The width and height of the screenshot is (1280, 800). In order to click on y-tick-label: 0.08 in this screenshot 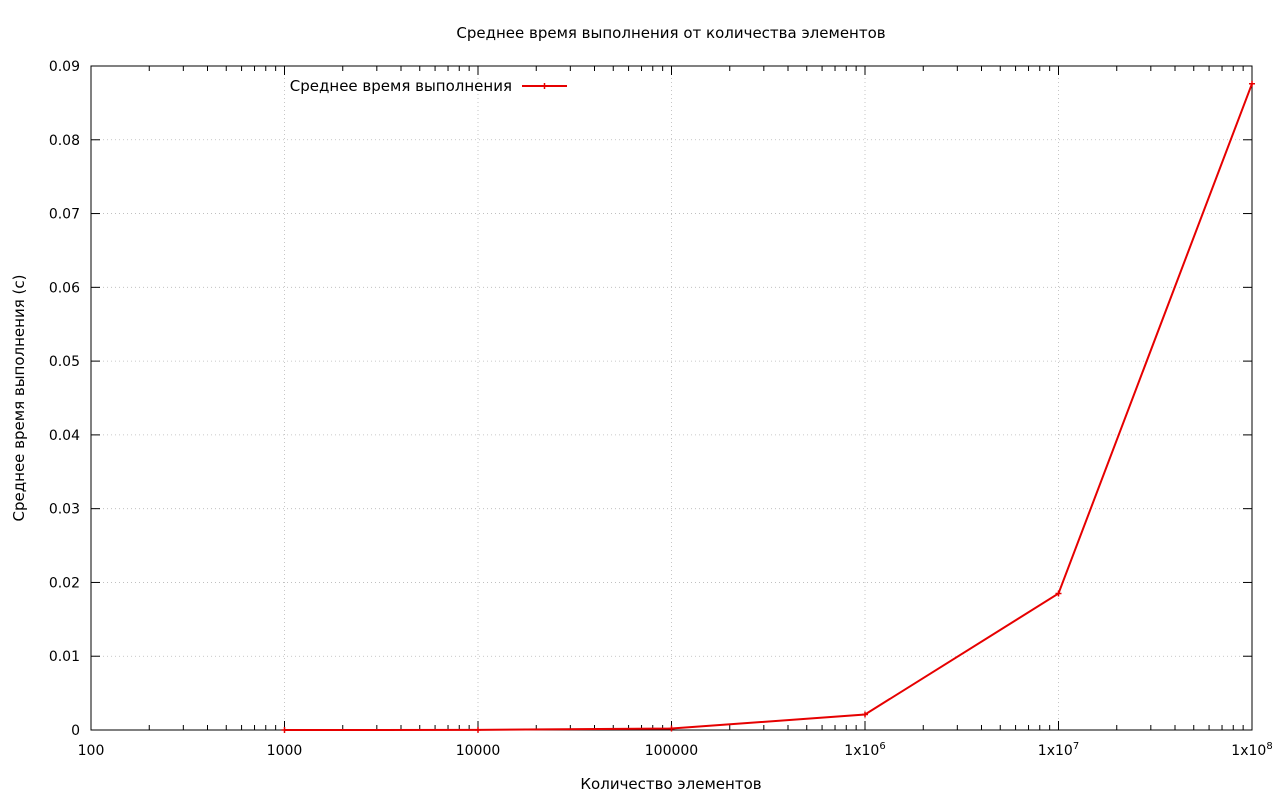, I will do `click(64, 141)`.